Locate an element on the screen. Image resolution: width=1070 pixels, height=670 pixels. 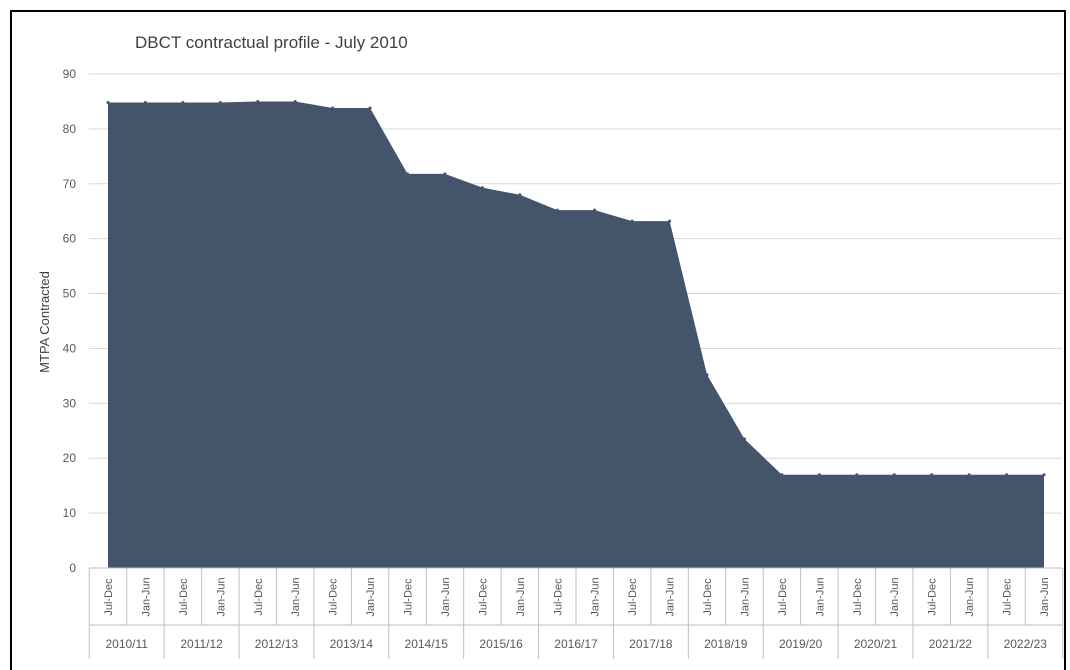
y-tick-label: 90 is located at coordinates (70, 74).